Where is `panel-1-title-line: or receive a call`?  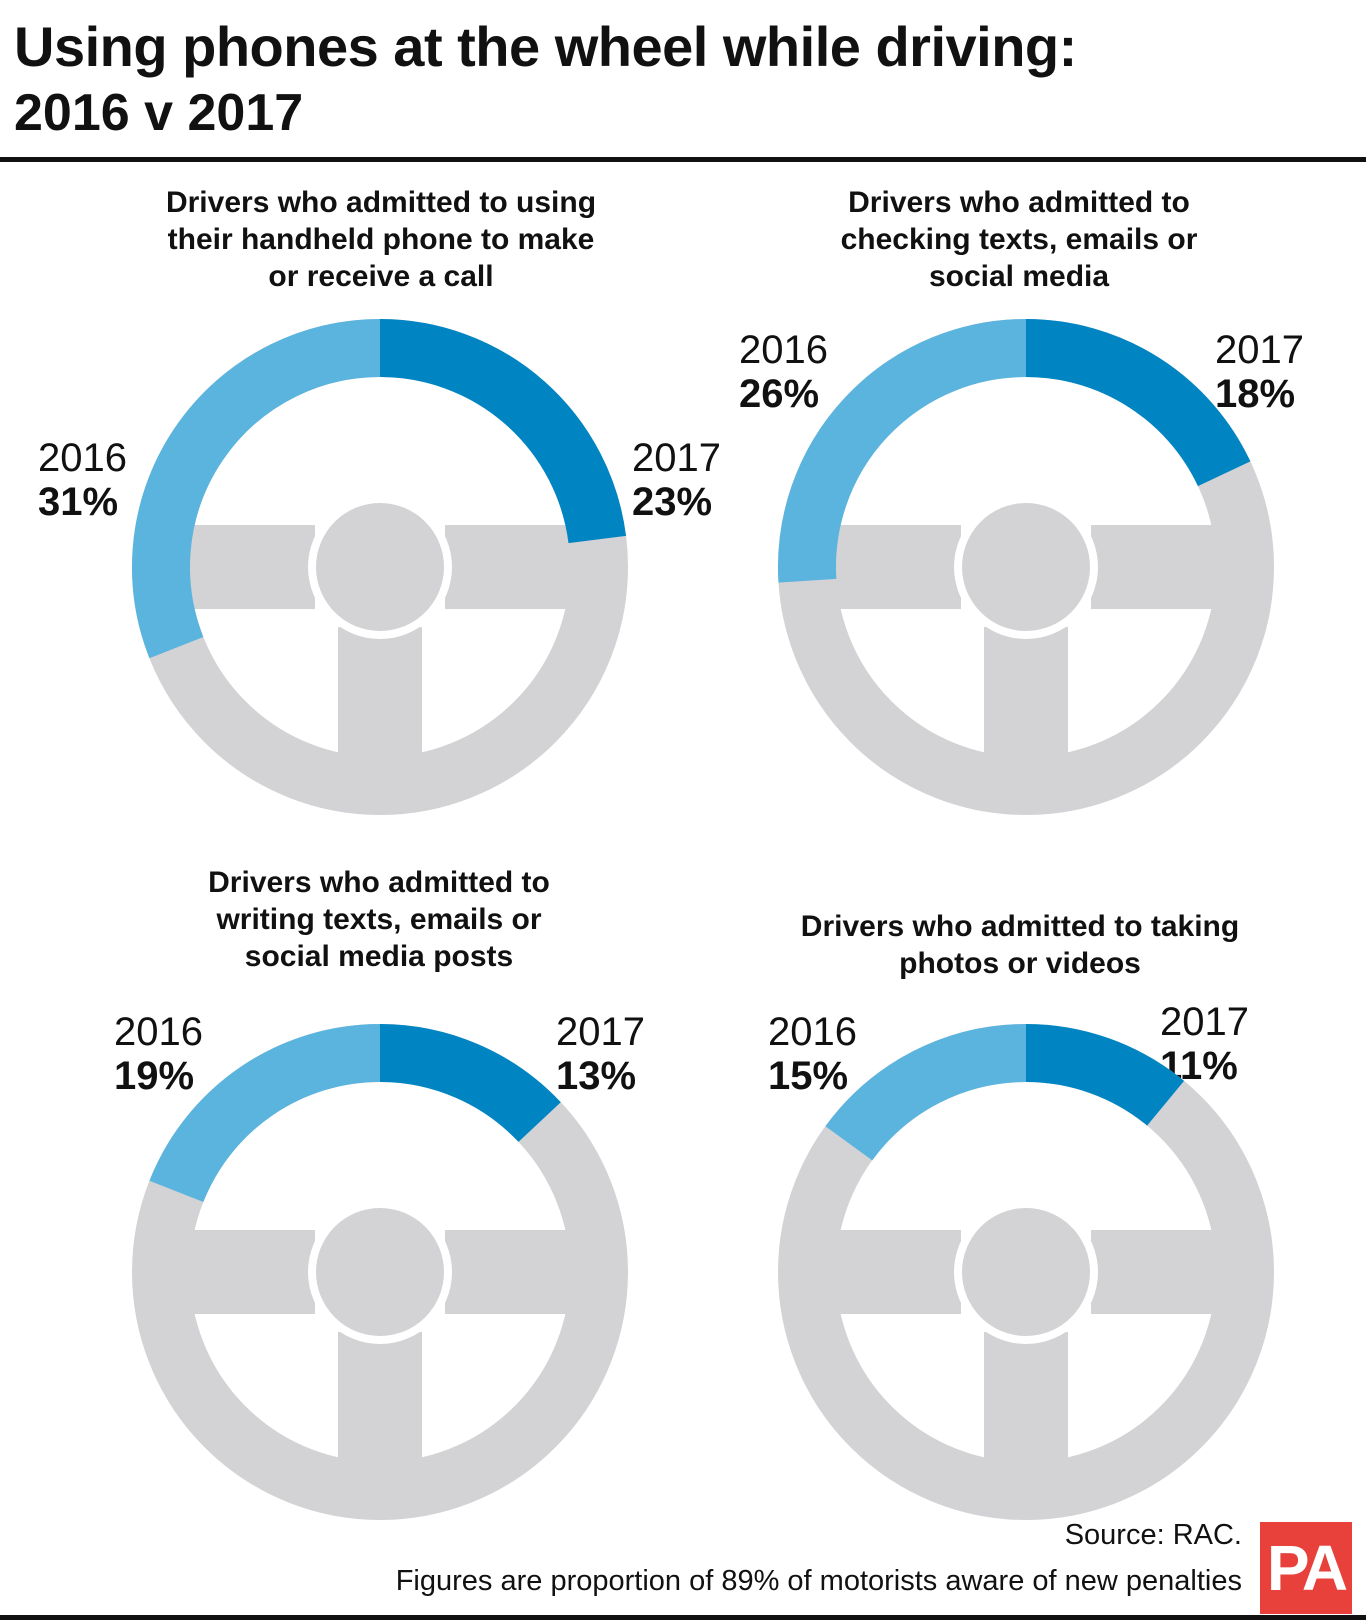
panel-1-title-line: or receive a call is located at coordinates (381, 276).